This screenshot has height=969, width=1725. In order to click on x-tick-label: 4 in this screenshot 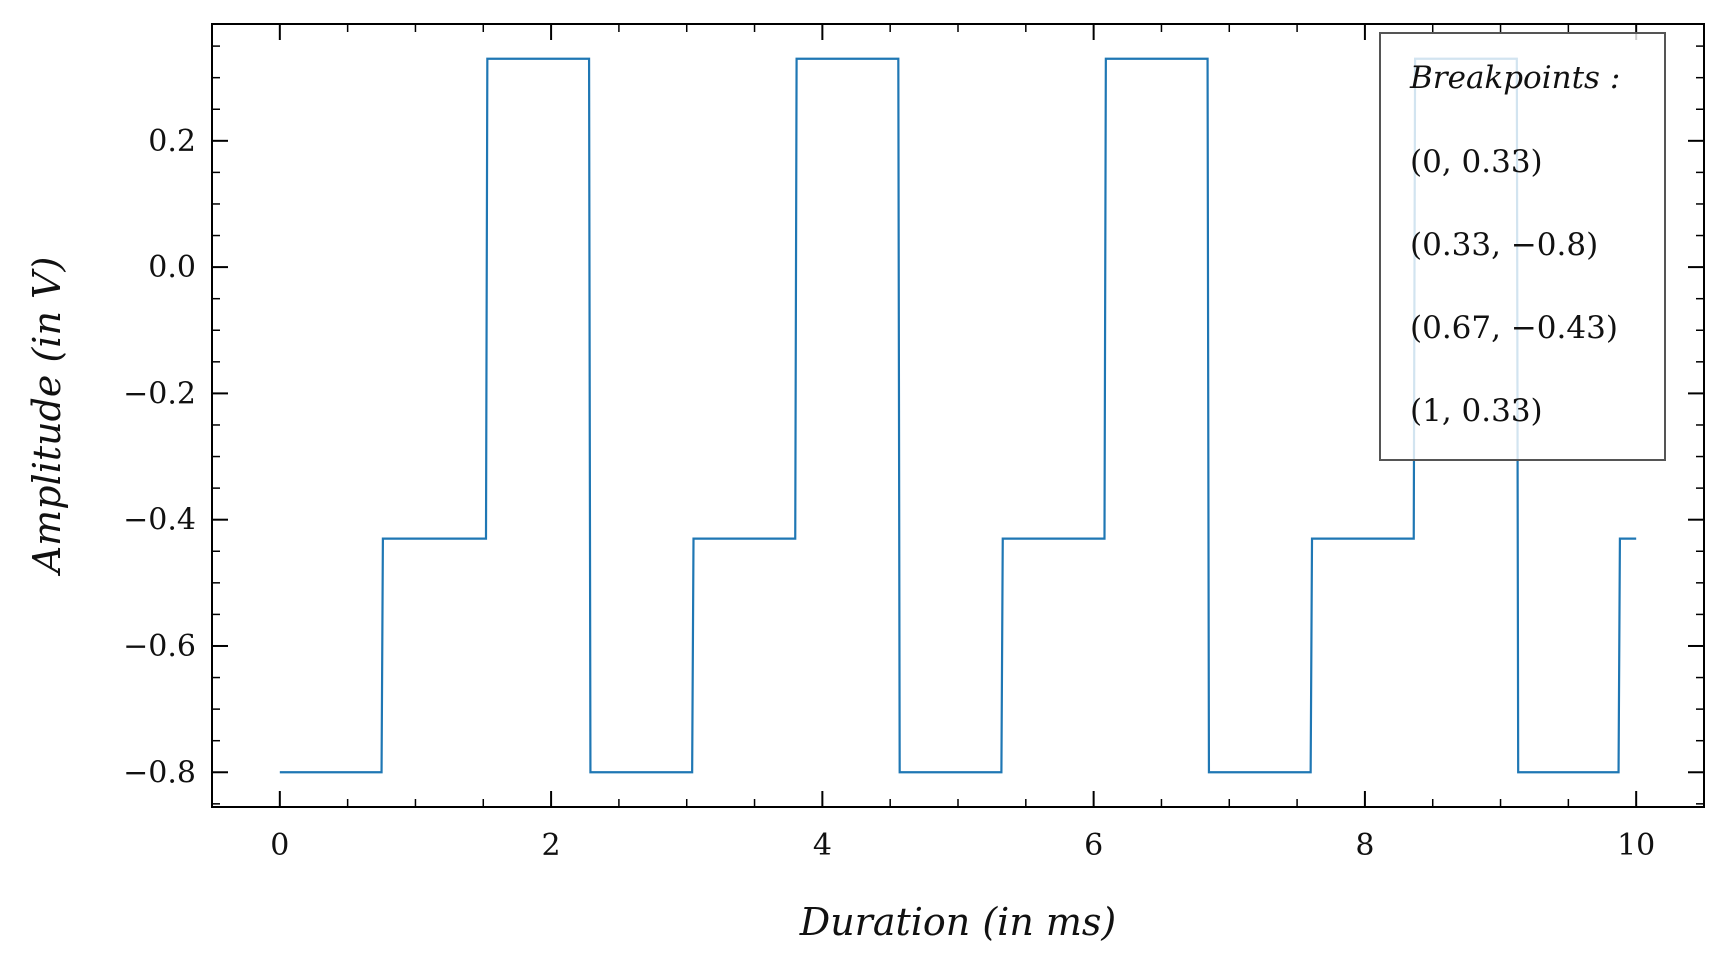, I will do `click(822, 845)`.